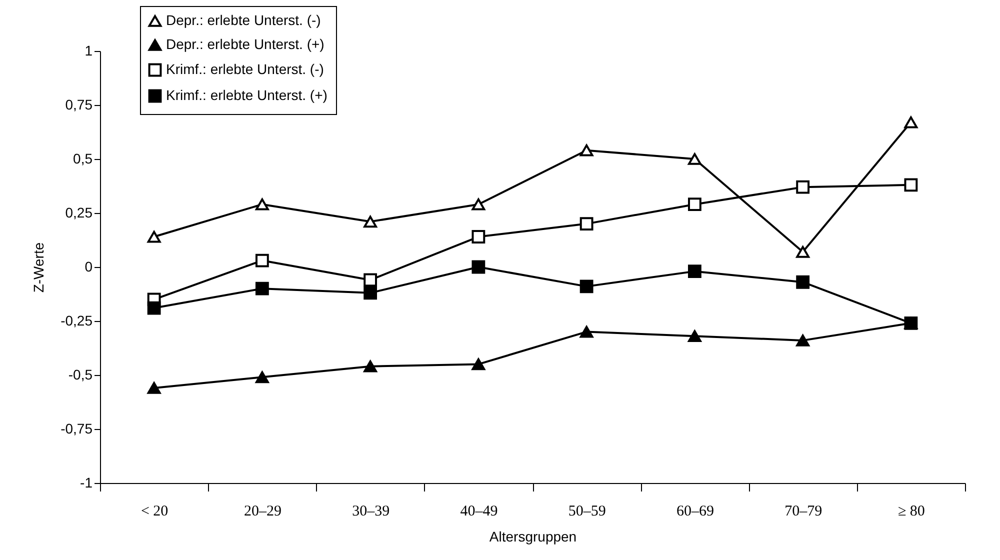  I want to click on legend-label: Krimf.: erlebte Unterst. (-), so click(245, 69).